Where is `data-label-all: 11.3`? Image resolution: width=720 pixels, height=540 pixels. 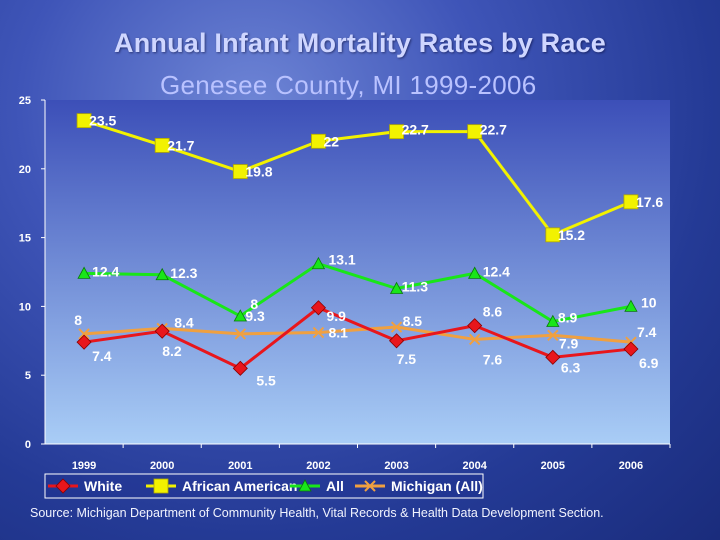 data-label-all: 11.3 is located at coordinates (415, 287).